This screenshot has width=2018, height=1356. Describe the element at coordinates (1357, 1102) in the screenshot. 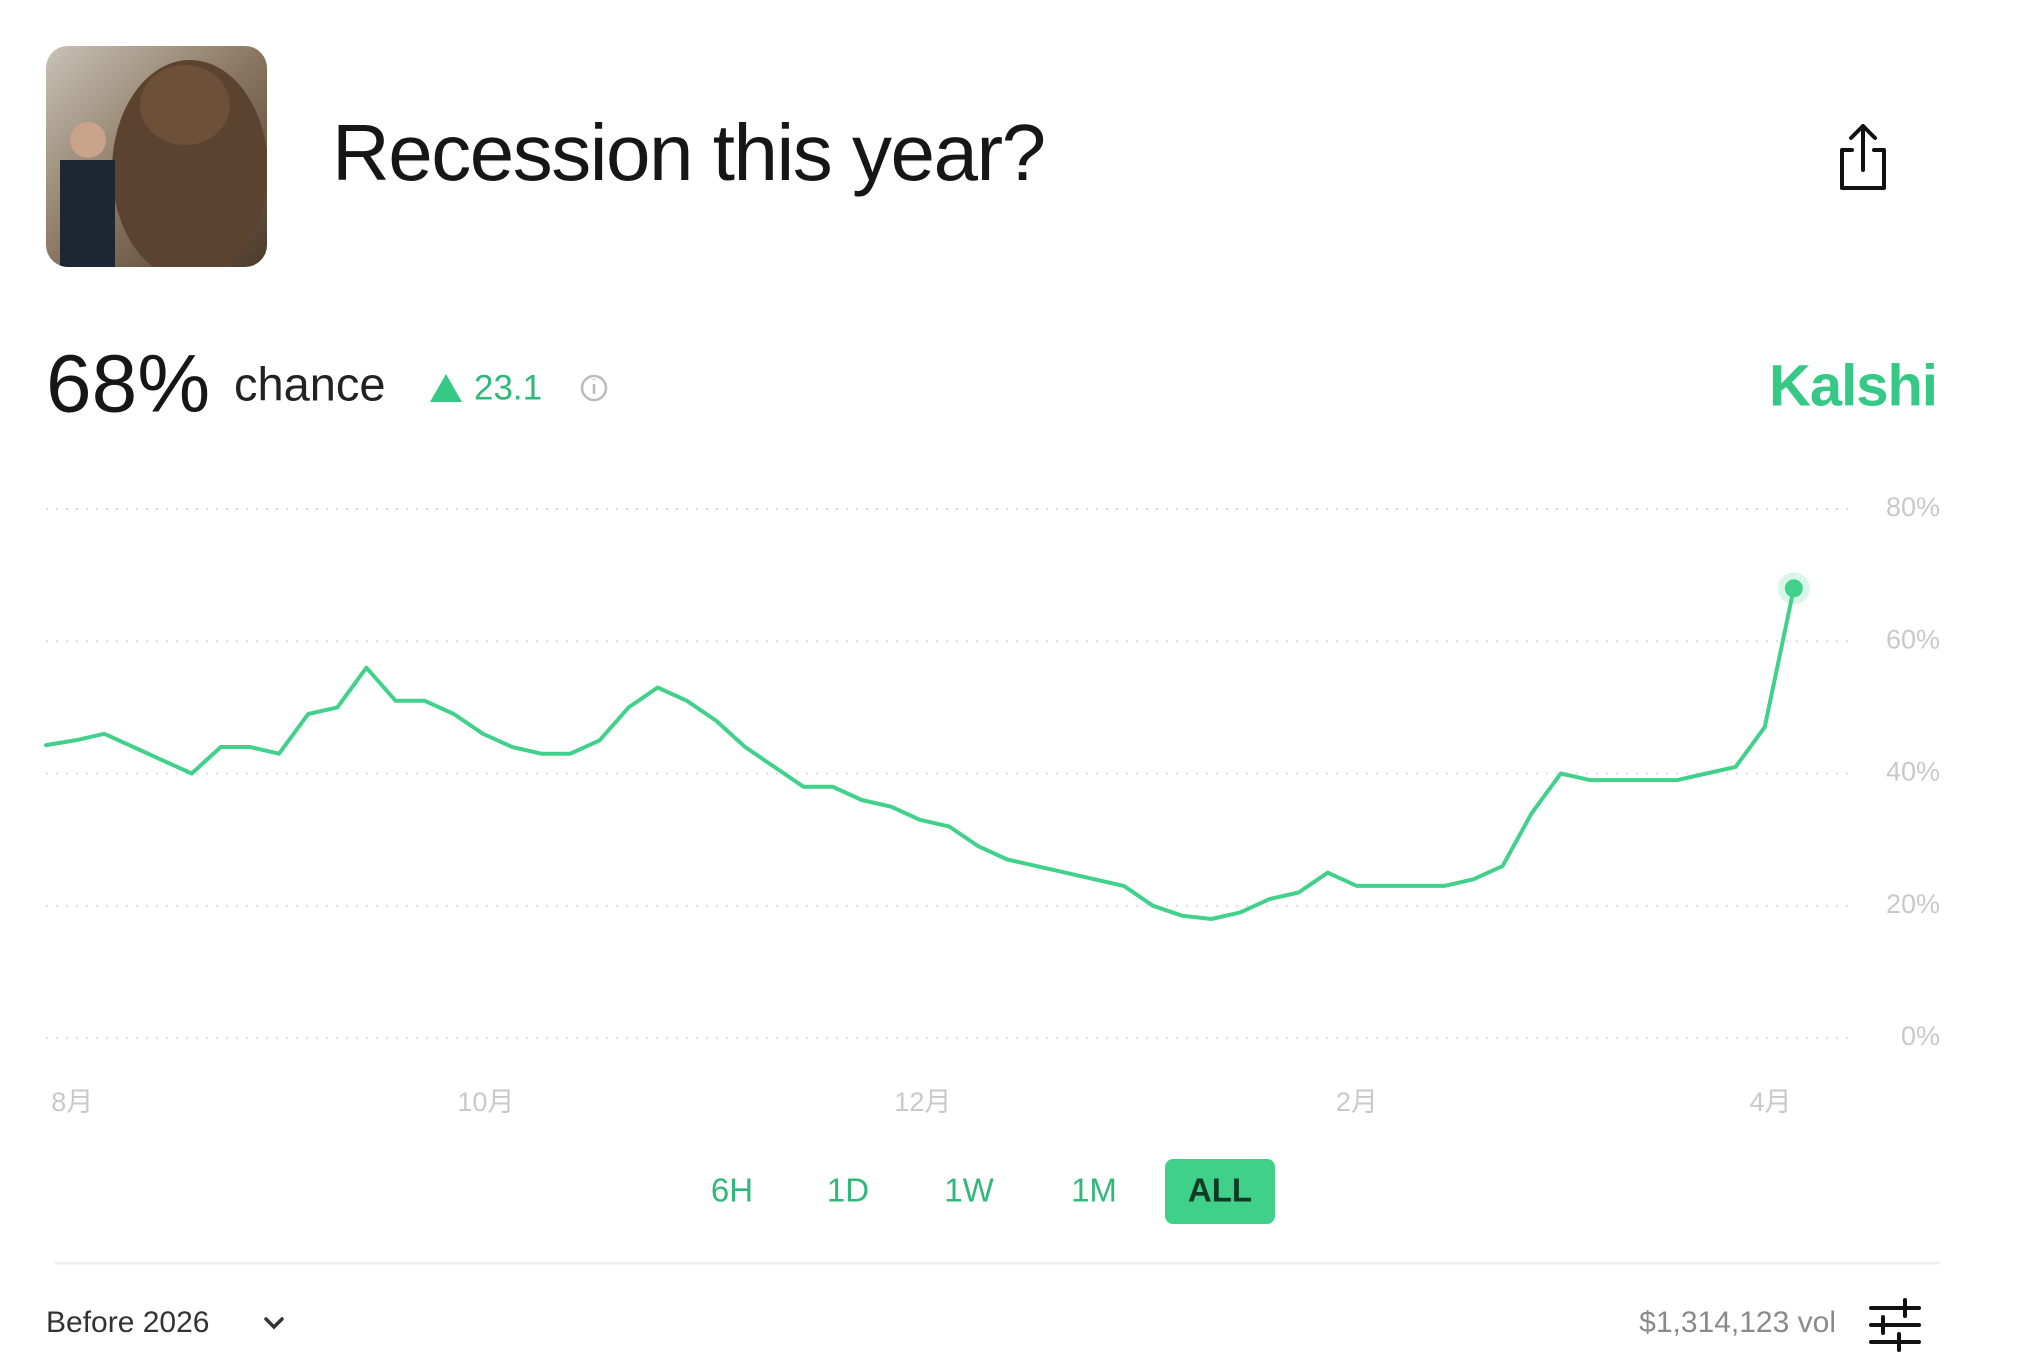

I see `x-tick-label: 2月` at that location.